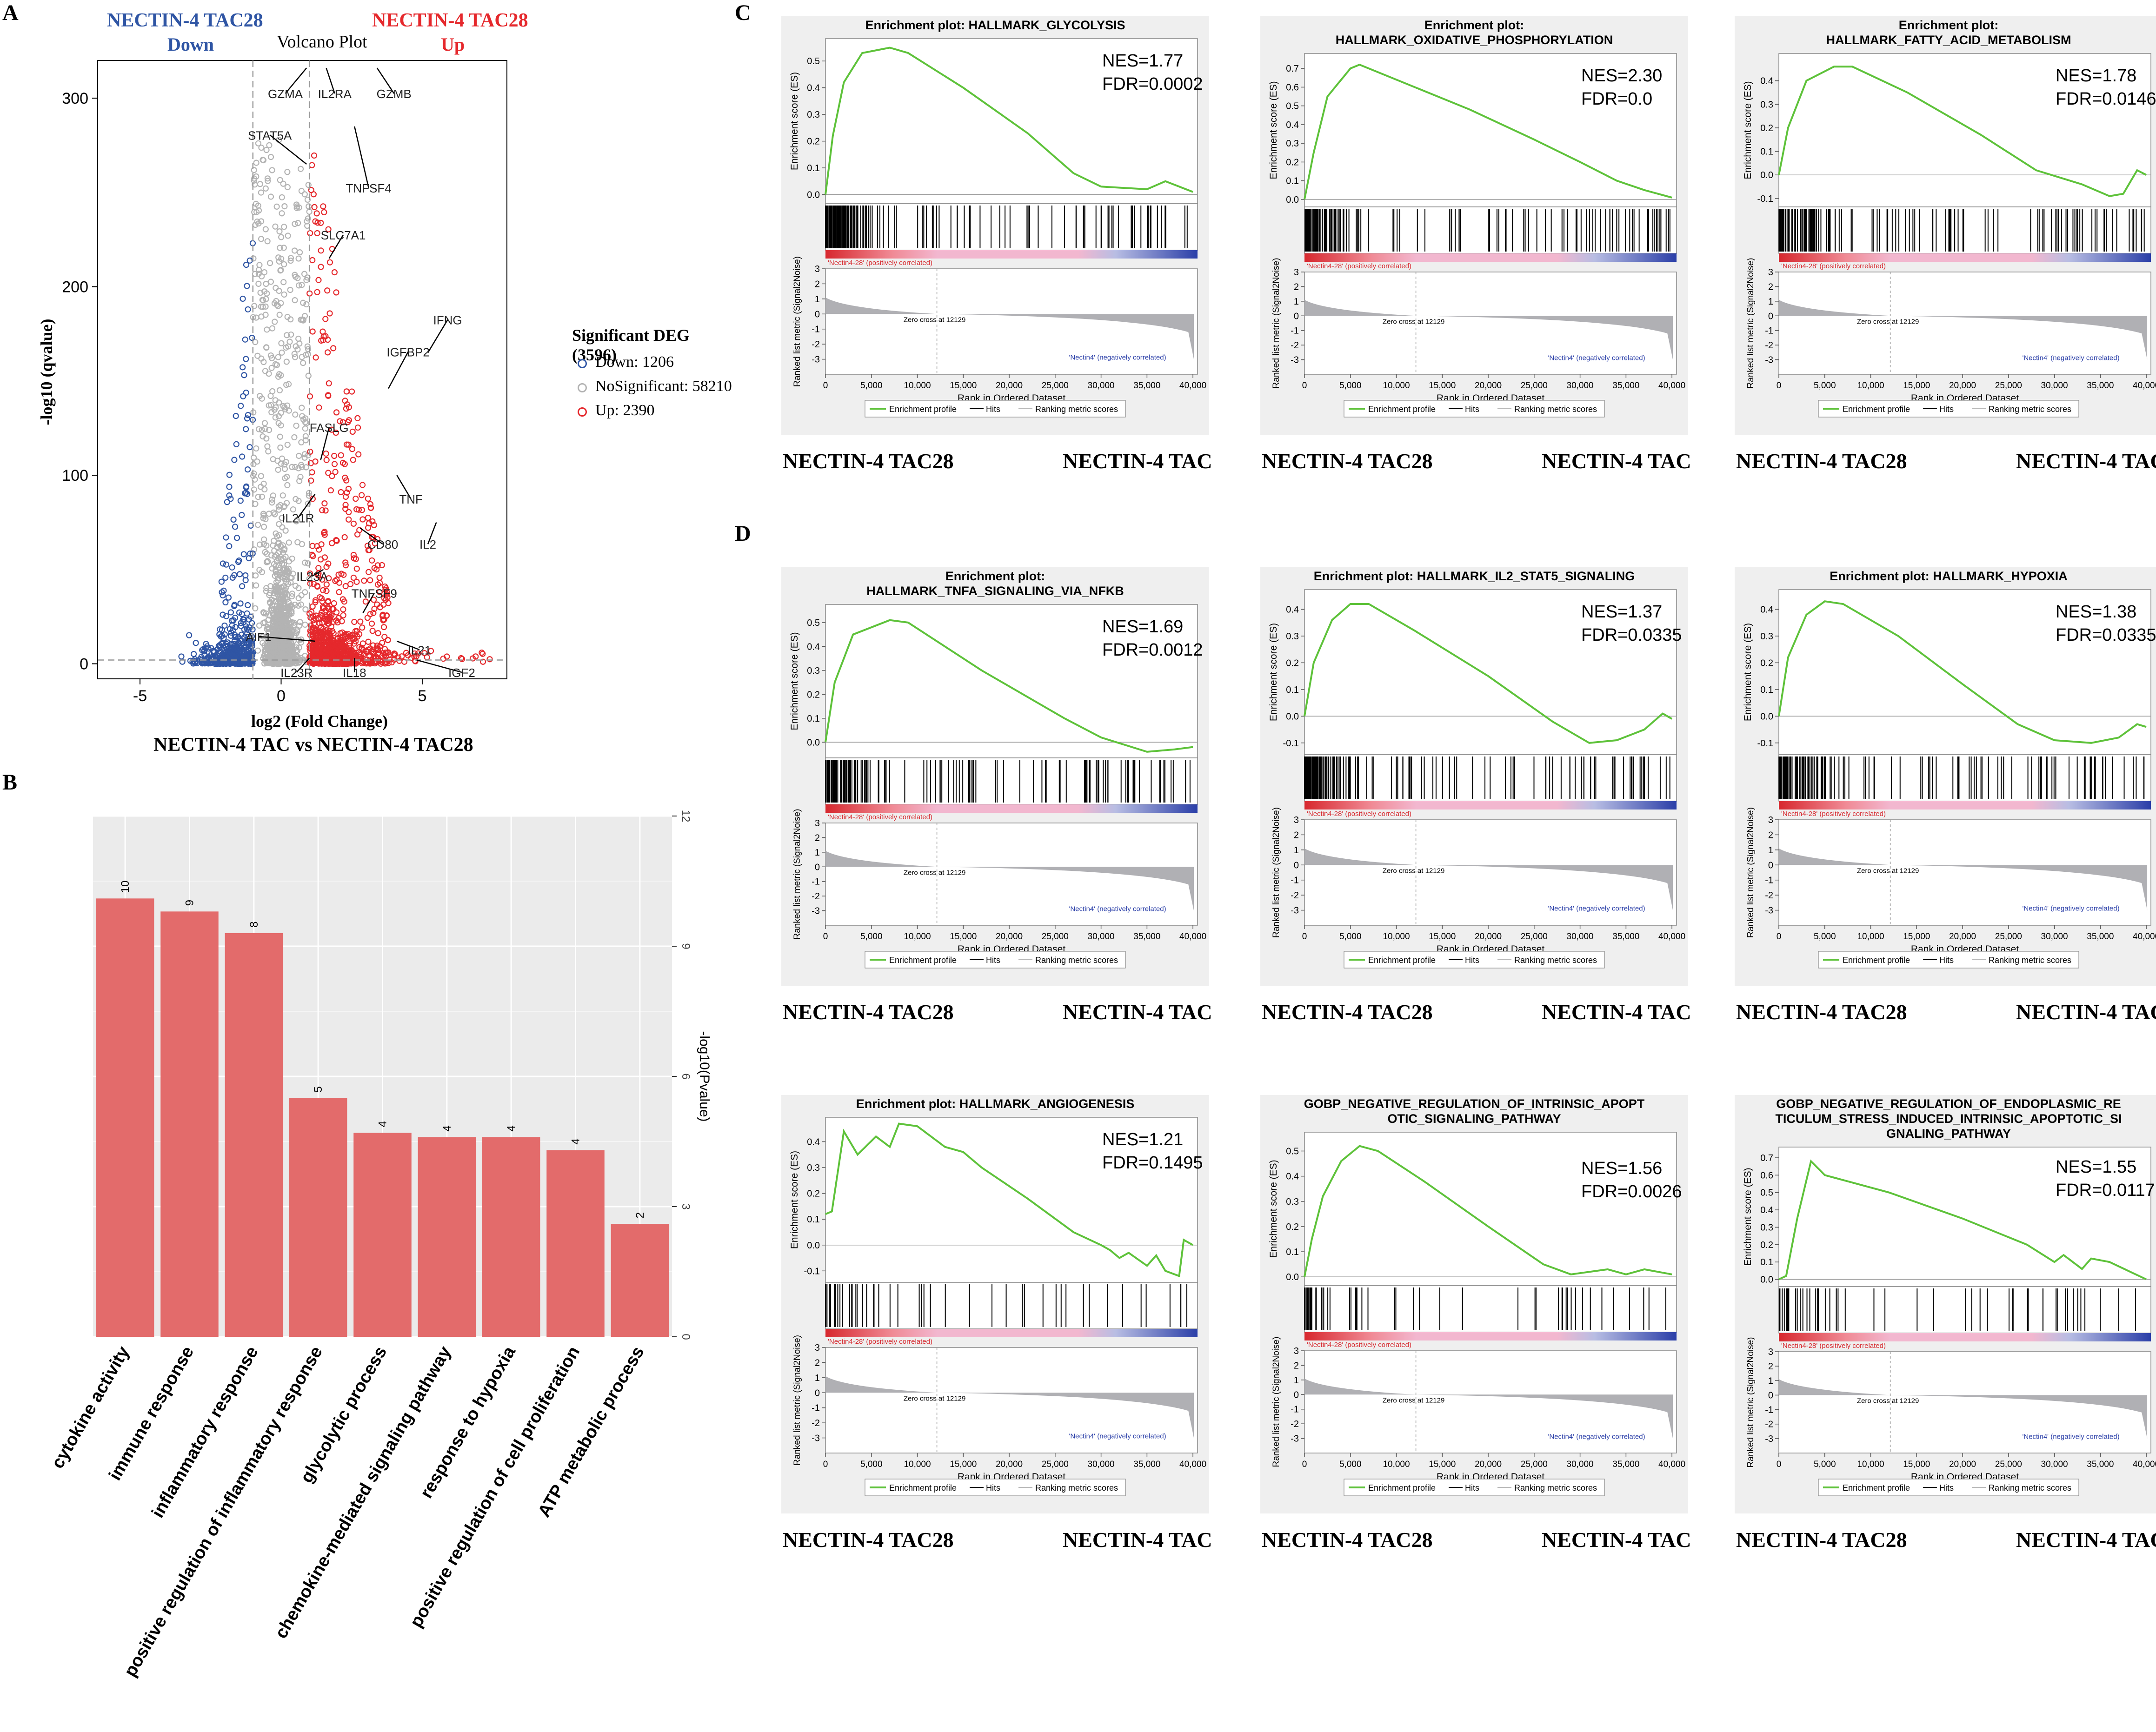 The width and height of the screenshot is (2156, 1732). What do you see at coordinates (254, 925) in the screenshot?
I see `bar-value-label: 8` at bounding box center [254, 925].